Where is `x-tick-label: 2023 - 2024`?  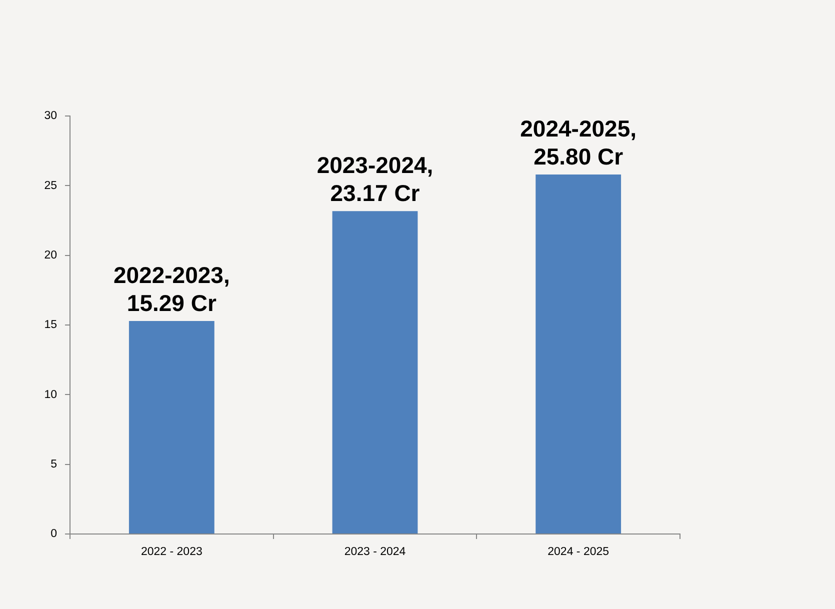 x-tick-label: 2023 - 2024 is located at coordinates (375, 552).